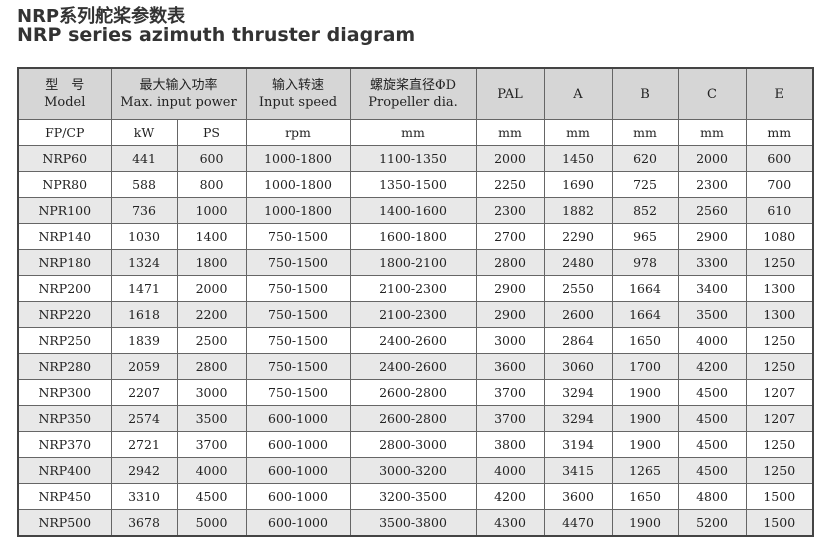  What do you see at coordinates (64, 93) in the screenshot?
I see `header-model: 型 号 Model` at bounding box center [64, 93].